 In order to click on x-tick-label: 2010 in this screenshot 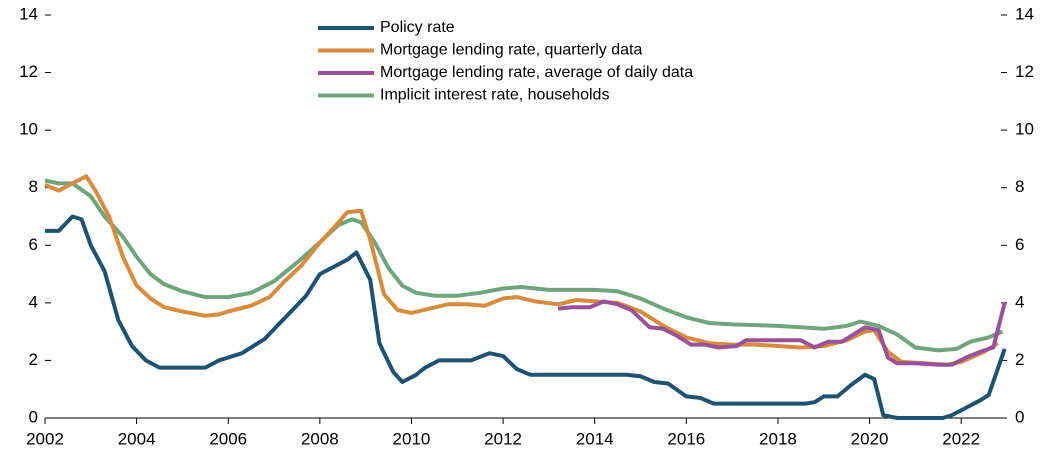, I will do `click(412, 438)`.